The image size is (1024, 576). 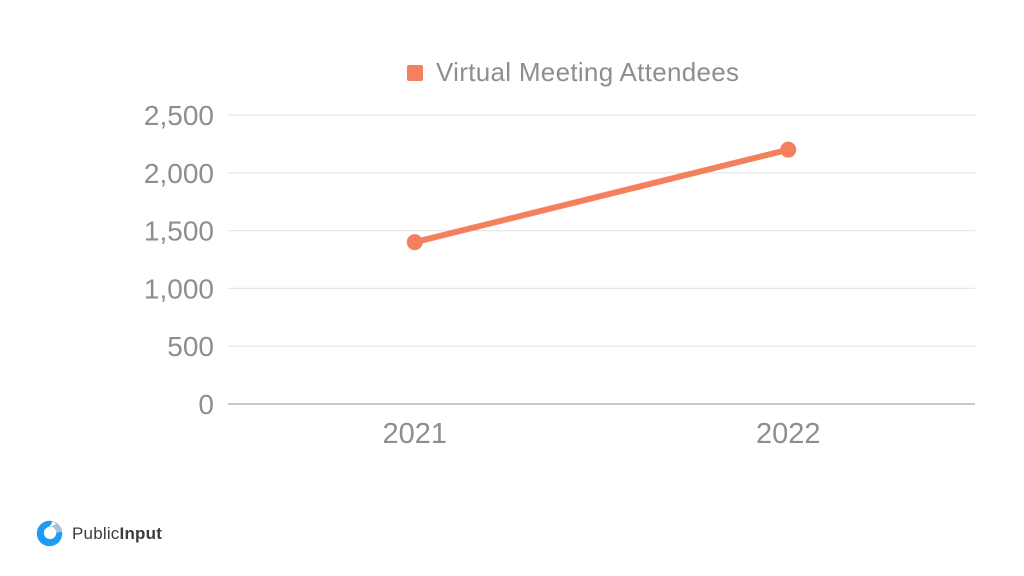 I want to click on x-tick-label: 2022, so click(x=788, y=434).